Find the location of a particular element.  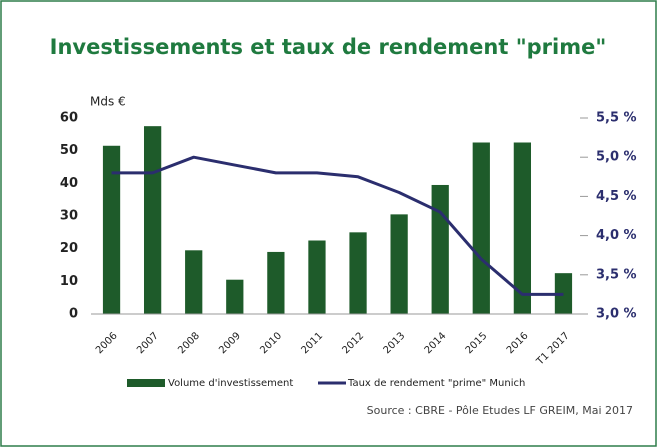

y-tick-label: 0 is located at coordinates (73, 314).